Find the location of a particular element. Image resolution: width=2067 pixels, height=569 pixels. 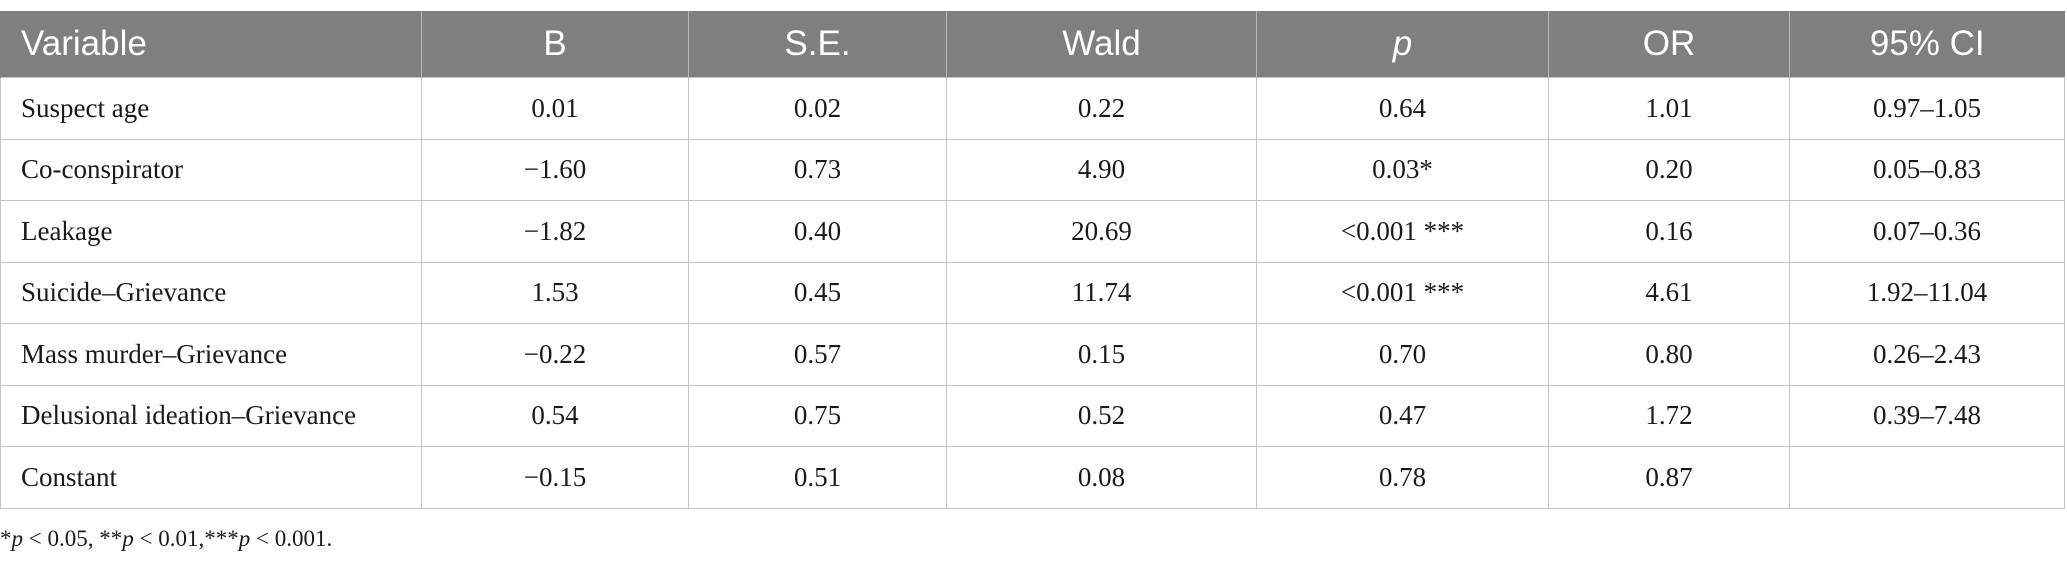

cell-ci: 0.97–1.05 is located at coordinates (1927, 108).